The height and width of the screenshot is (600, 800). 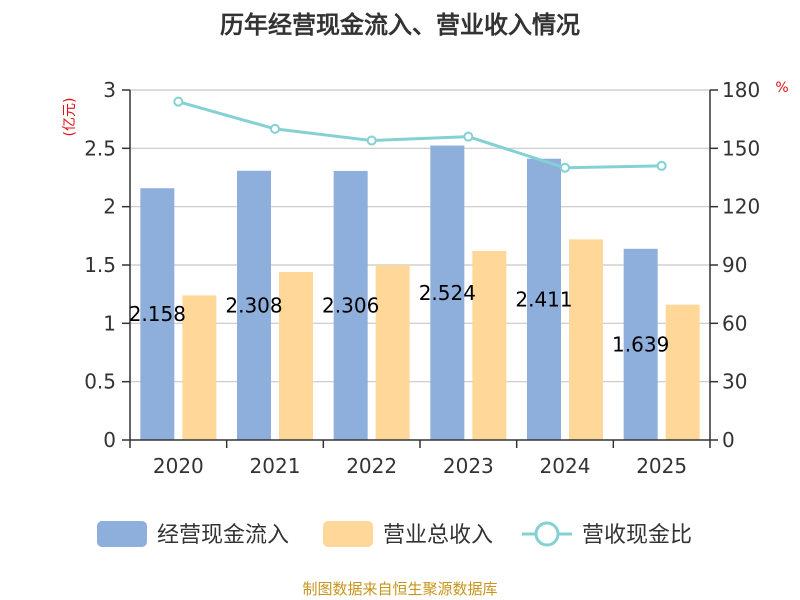 What do you see at coordinates (565, 466) in the screenshot?
I see `x-tick-label: 2024` at bounding box center [565, 466].